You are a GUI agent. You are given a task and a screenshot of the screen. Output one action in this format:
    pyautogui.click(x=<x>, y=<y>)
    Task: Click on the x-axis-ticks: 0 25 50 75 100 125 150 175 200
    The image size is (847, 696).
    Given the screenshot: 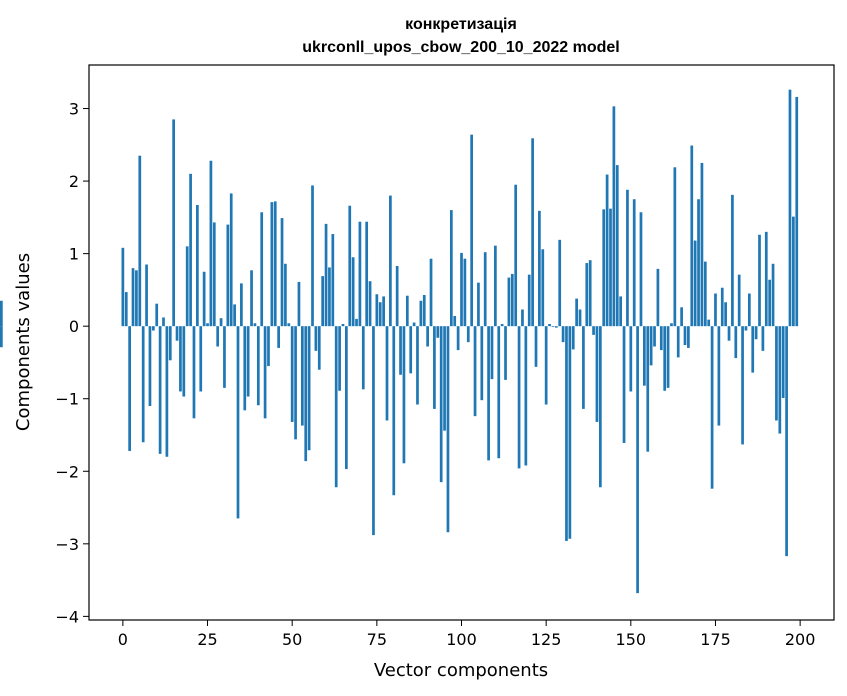 What is the action you would take?
    pyautogui.click(x=466, y=634)
    